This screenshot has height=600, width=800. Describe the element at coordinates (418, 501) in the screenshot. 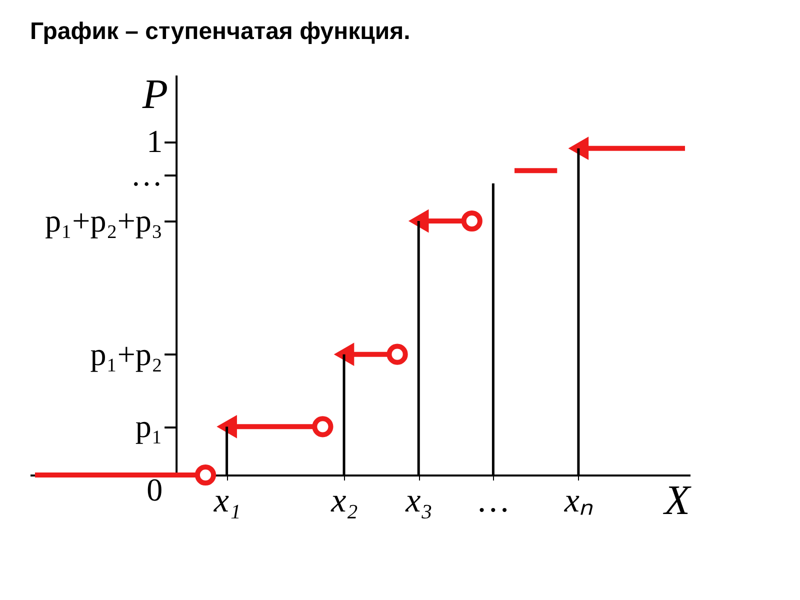

I see `x-tick-label: x₃` at that location.